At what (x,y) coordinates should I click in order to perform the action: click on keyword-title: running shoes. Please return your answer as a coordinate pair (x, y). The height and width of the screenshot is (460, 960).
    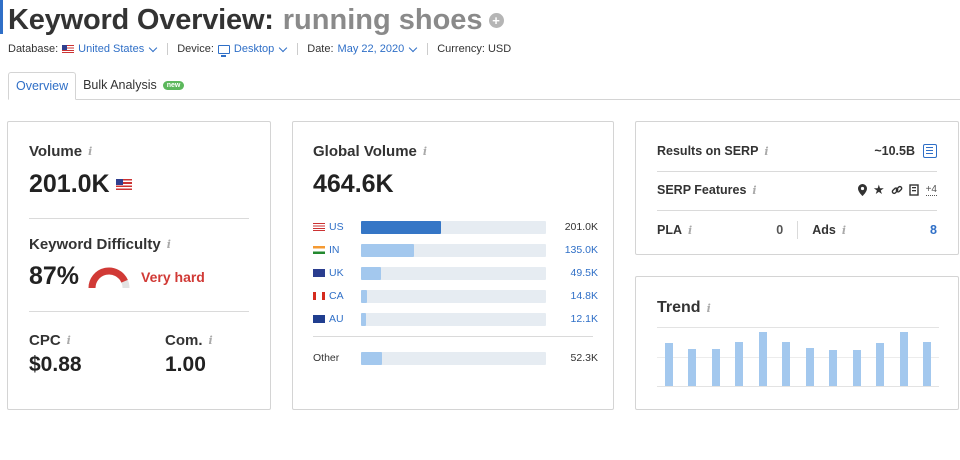
    Looking at the image, I should click on (382, 19).